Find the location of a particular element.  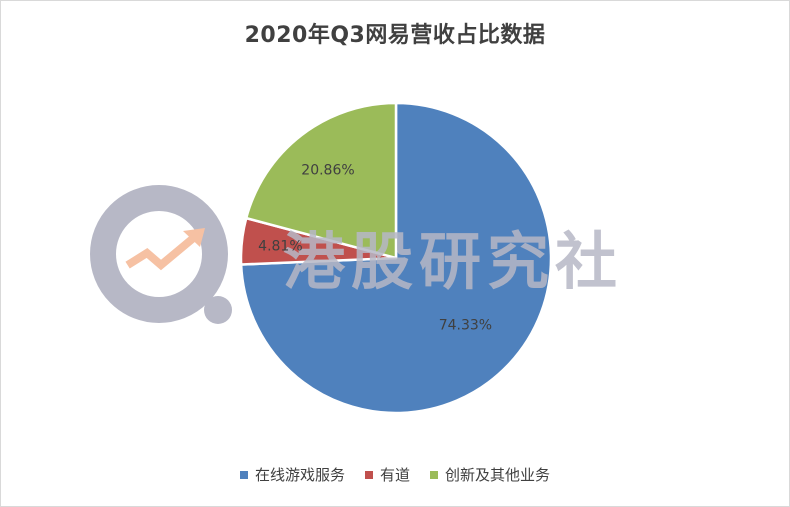

legend-label-2: 有道 is located at coordinates (394, 475).